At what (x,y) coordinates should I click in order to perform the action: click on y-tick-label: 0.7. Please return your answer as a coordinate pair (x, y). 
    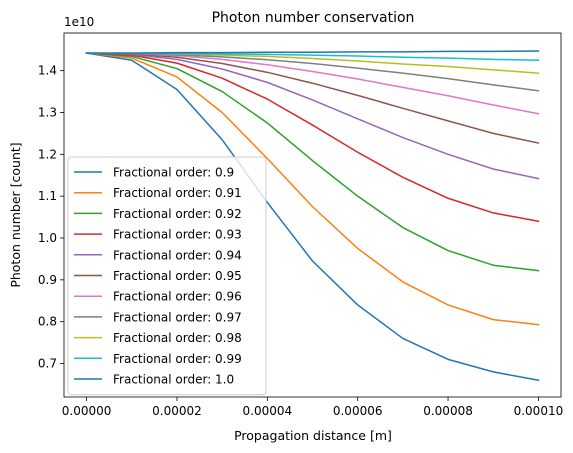
    Looking at the image, I should click on (47, 364).